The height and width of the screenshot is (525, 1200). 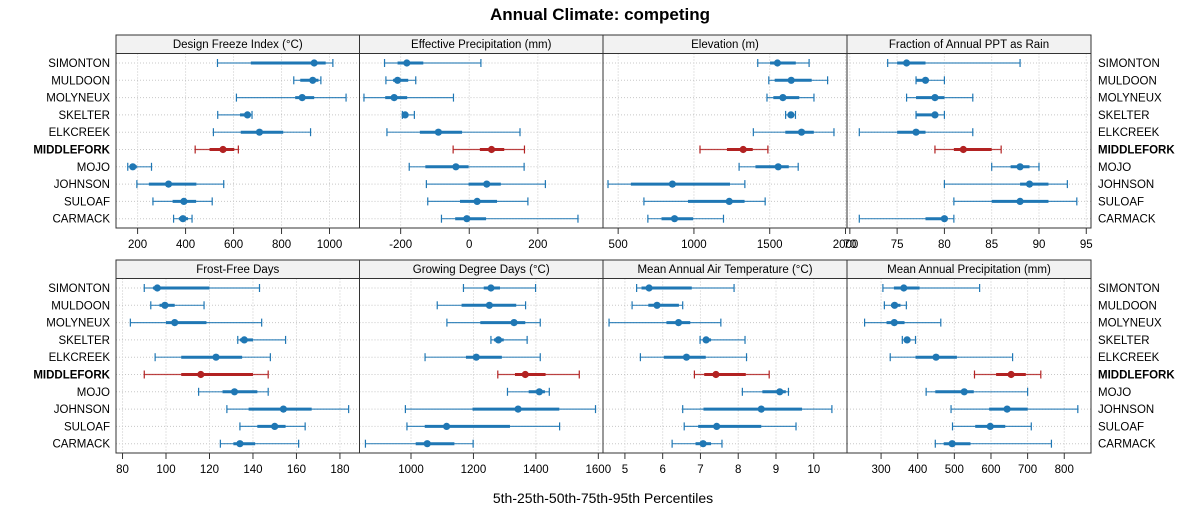 I want to click on x-tick-label: 5, so click(x=625, y=470).